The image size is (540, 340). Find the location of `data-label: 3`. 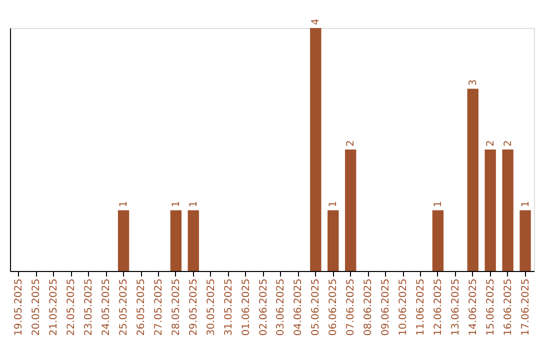

data-label: 3 is located at coordinates (473, 82).